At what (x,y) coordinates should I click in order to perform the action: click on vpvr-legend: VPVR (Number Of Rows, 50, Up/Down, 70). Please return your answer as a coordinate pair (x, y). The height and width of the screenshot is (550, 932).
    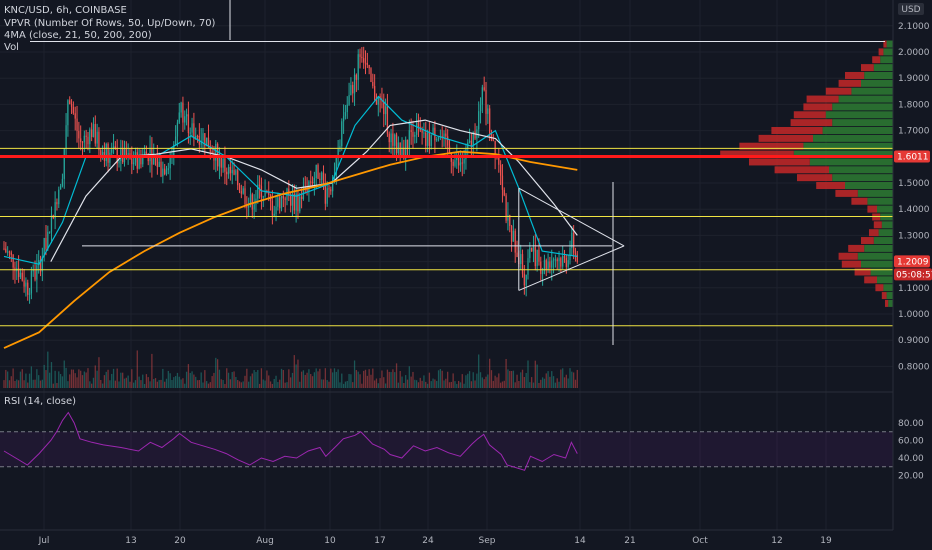
    Looking at the image, I should click on (110, 23).